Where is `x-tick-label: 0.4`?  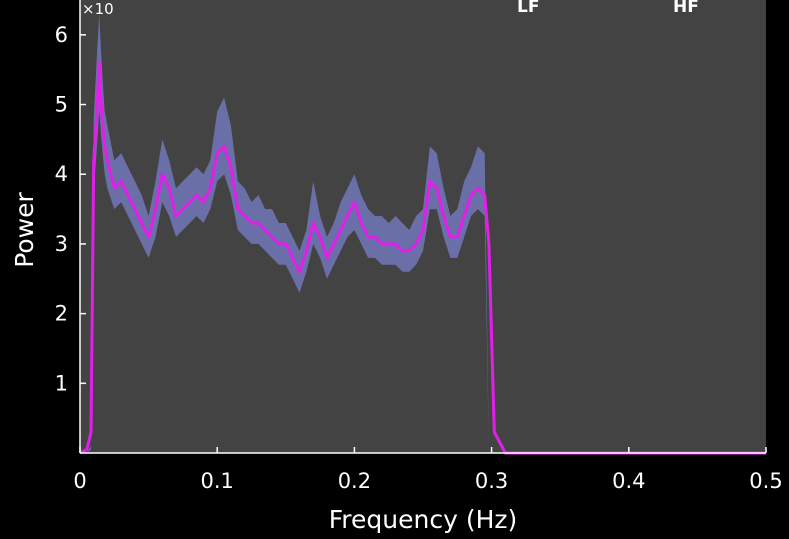 x-tick-label: 0.4 is located at coordinates (628, 481).